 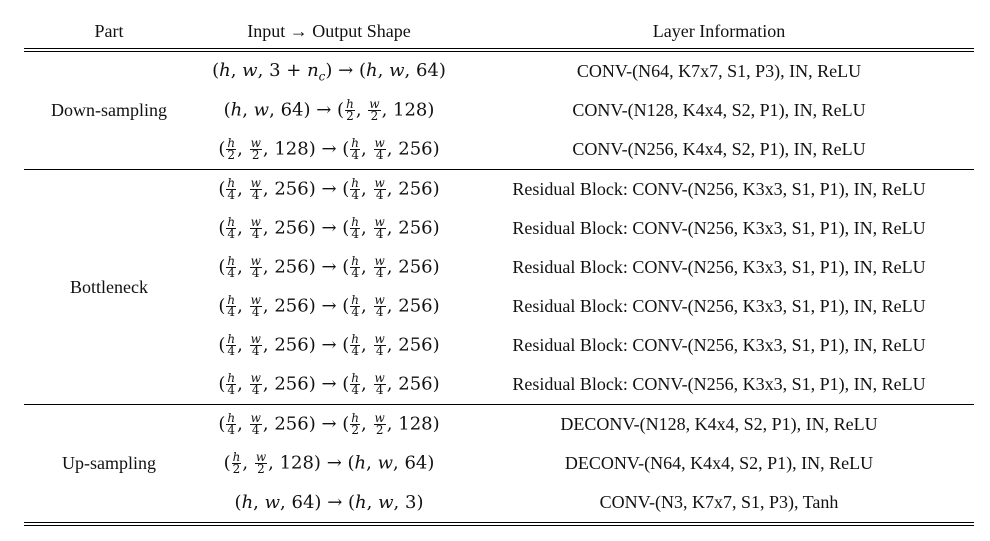 I want to click on layer-info-cell: DECONV-(N64, K4x4, S2, P1), IN, ReLU, so click(x=719, y=463).